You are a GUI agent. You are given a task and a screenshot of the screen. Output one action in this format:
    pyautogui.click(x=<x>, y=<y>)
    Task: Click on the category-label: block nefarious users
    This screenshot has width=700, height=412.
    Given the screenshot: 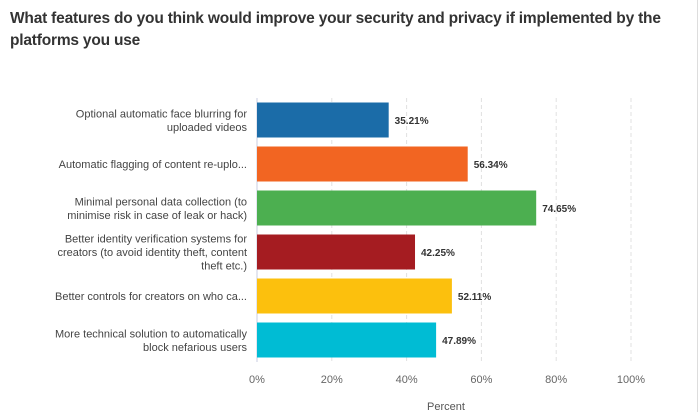 What is the action you would take?
    pyautogui.click(x=195, y=348)
    